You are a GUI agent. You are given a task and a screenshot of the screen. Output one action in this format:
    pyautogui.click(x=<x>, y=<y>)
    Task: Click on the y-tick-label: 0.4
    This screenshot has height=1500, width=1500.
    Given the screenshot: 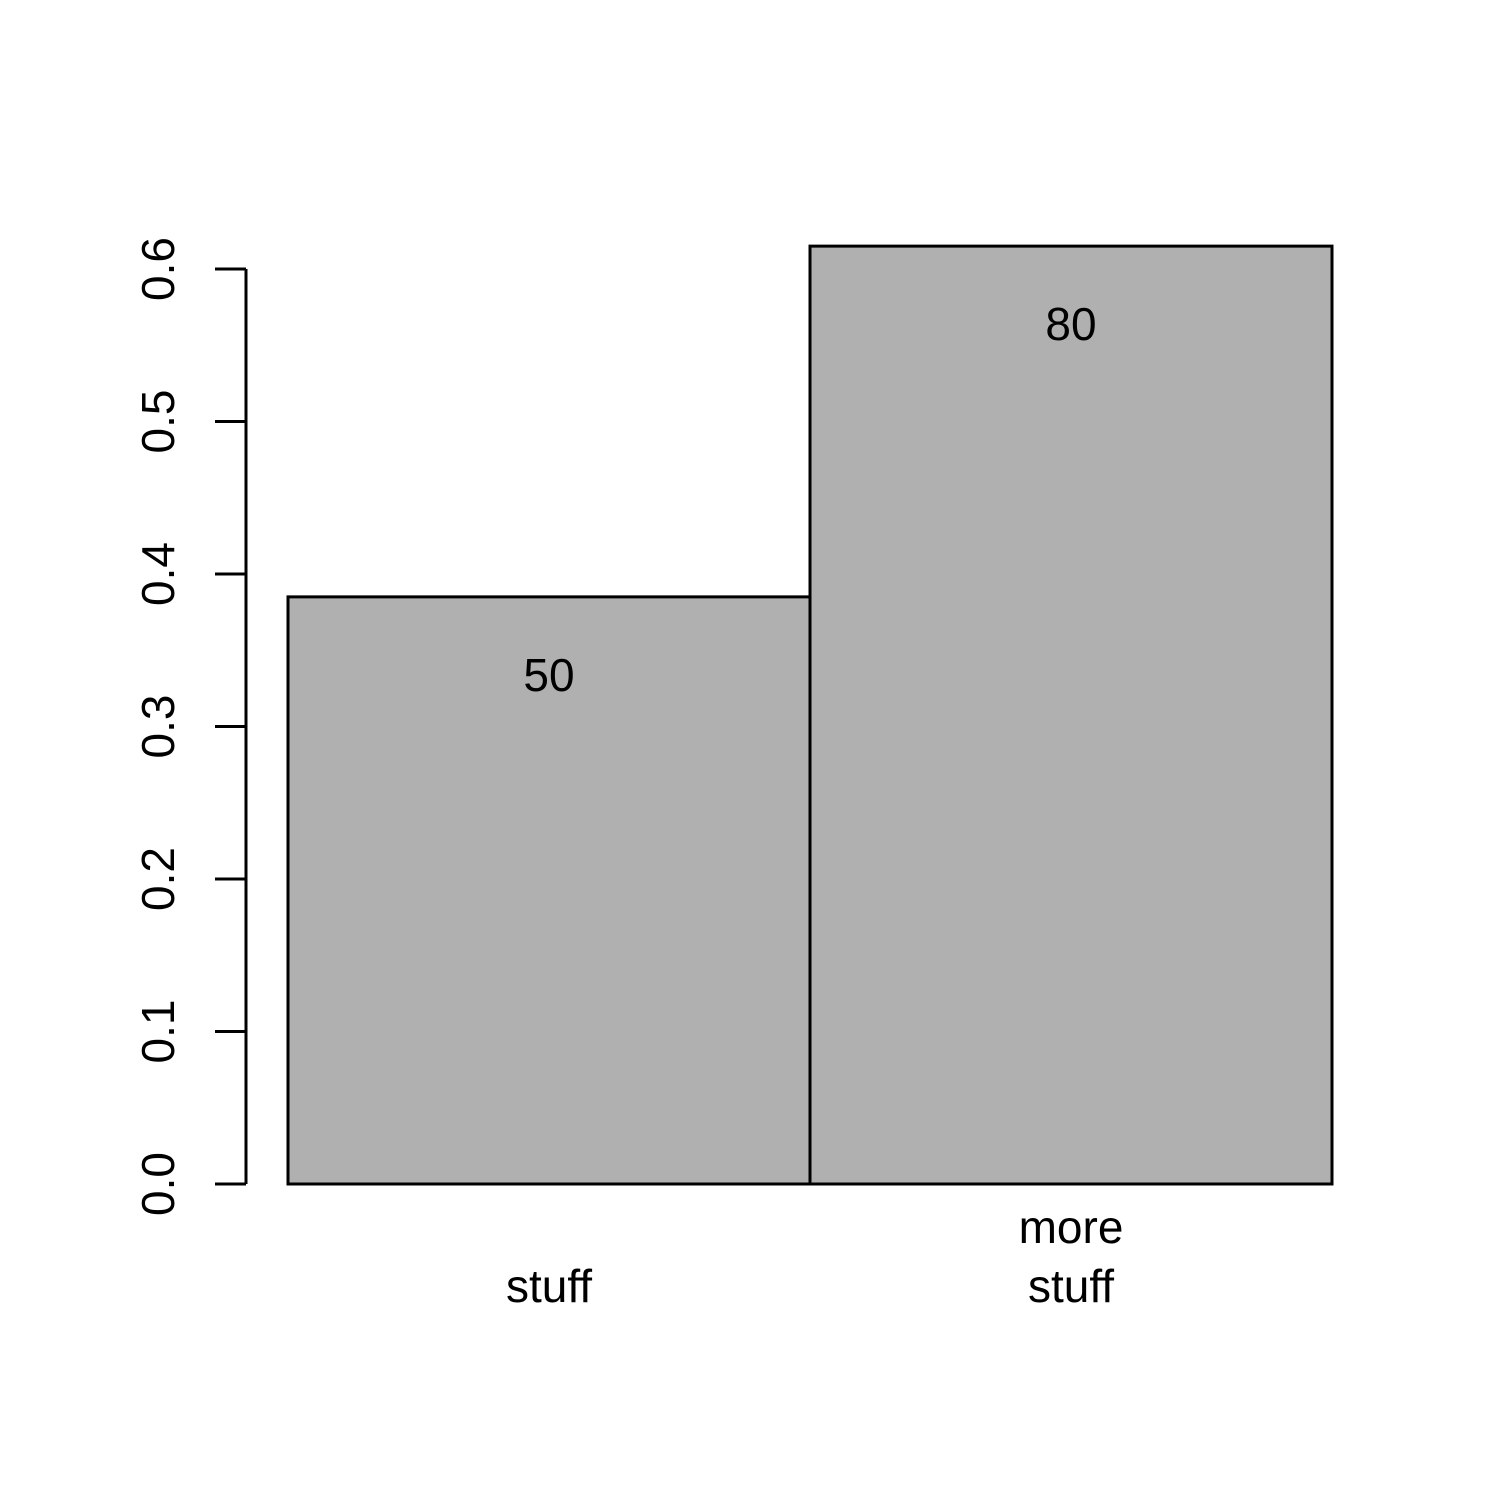 What is the action you would take?
    pyautogui.click(x=158, y=574)
    